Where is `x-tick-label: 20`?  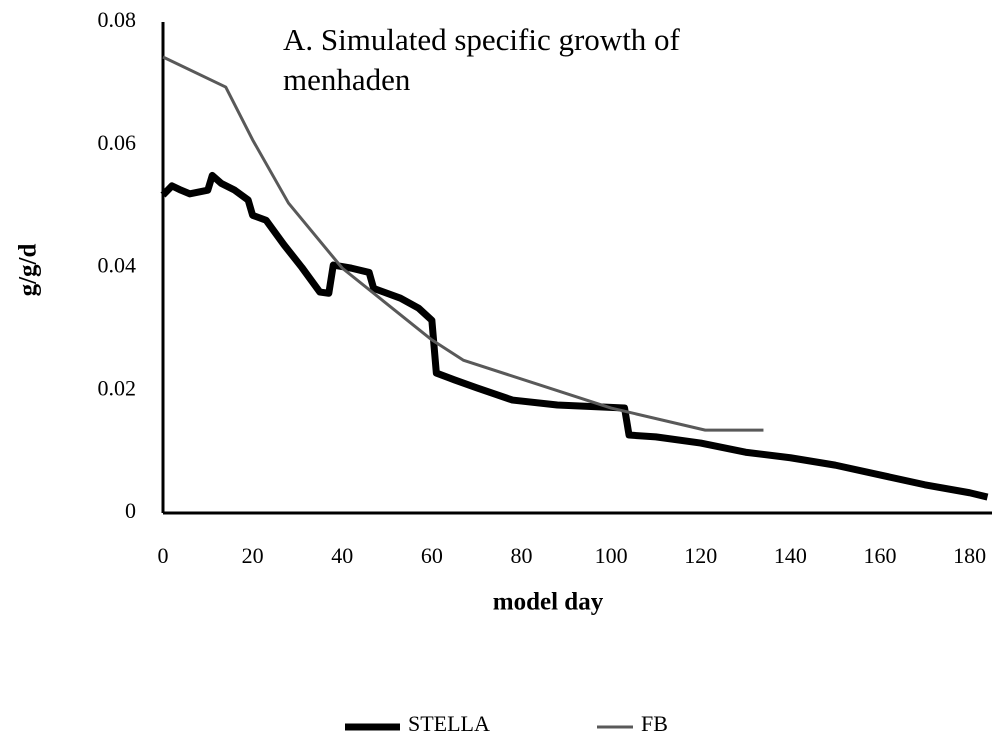 x-tick-label: 20 is located at coordinates (253, 555).